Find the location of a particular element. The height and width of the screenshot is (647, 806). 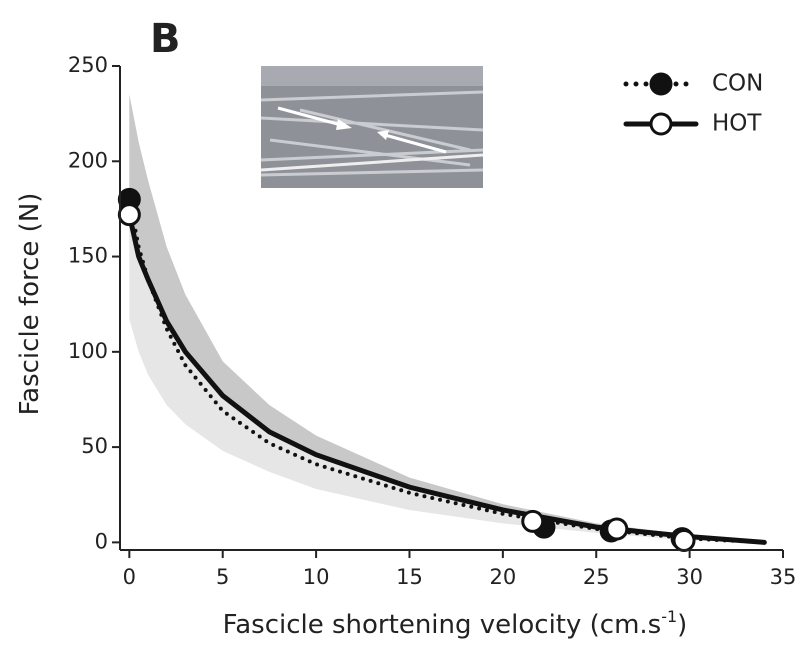

y-tick-label: 0 is located at coordinates (101, 541).